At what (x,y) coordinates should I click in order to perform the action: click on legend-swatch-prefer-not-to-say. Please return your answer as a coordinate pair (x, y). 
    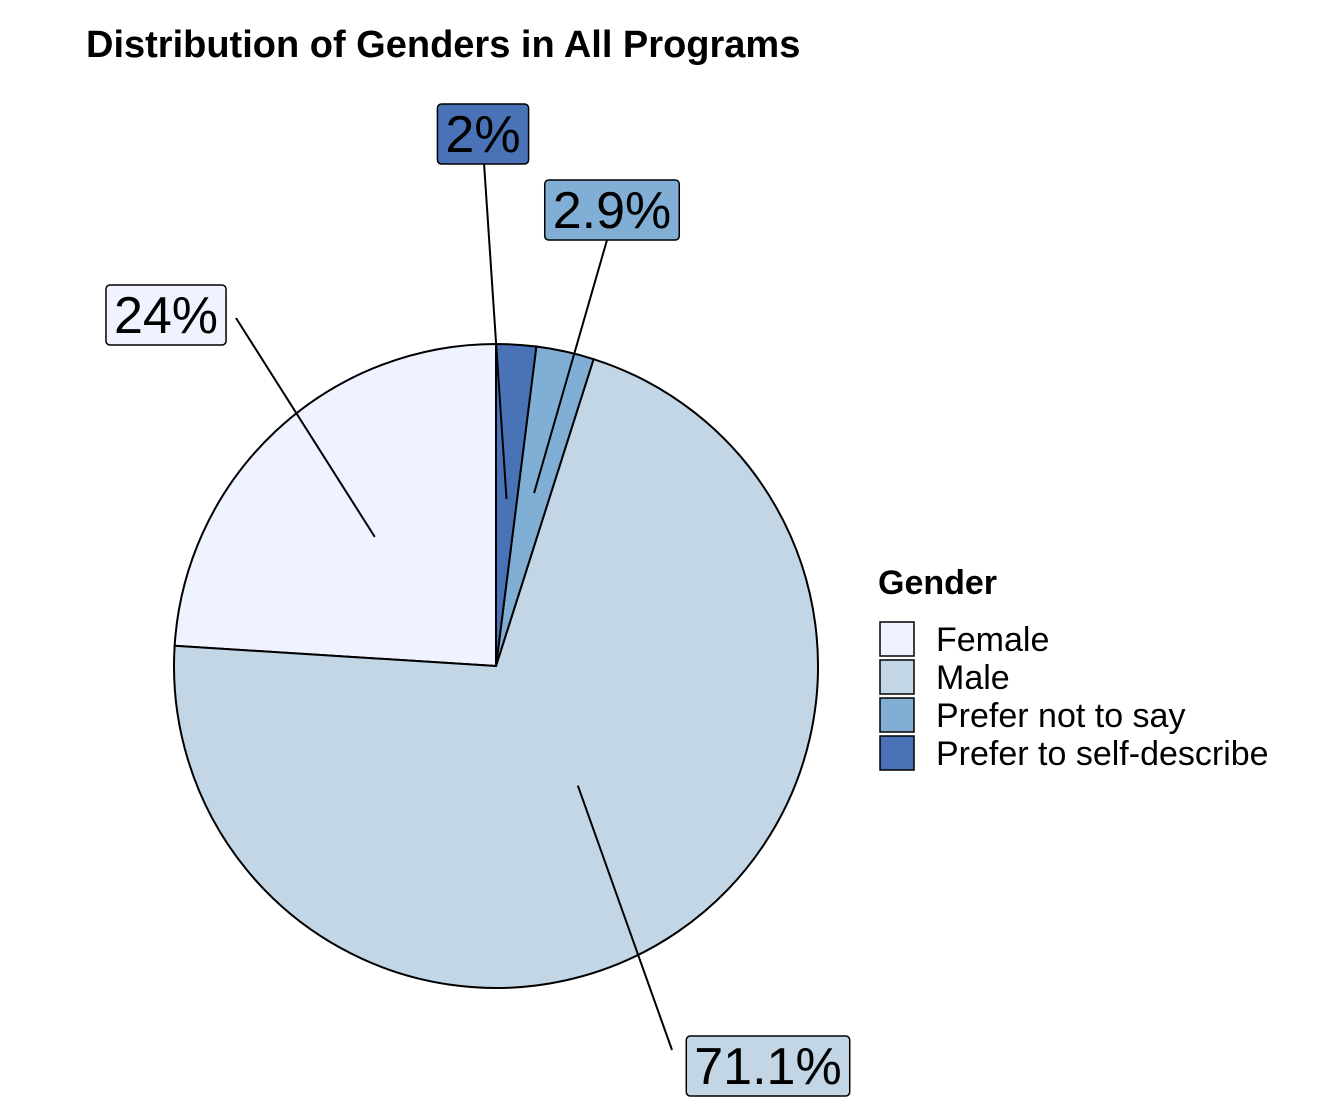
    Looking at the image, I should click on (897, 715).